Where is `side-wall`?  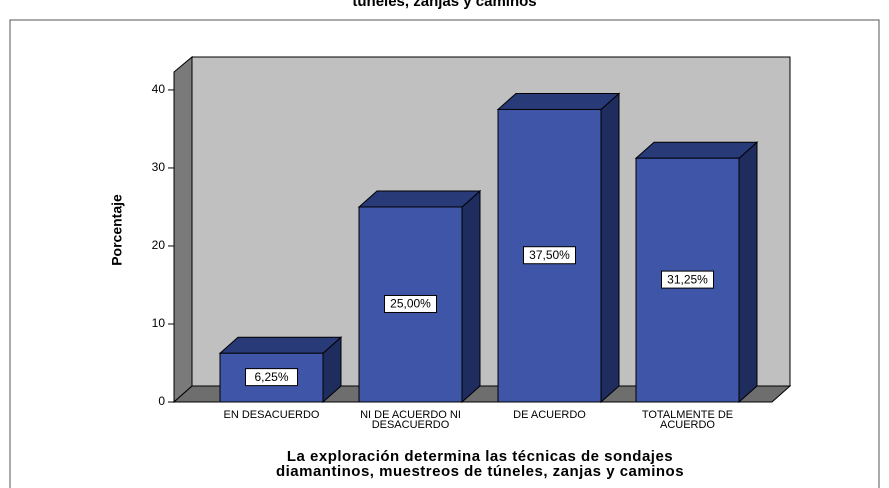
side-wall is located at coordinates (183, 229).